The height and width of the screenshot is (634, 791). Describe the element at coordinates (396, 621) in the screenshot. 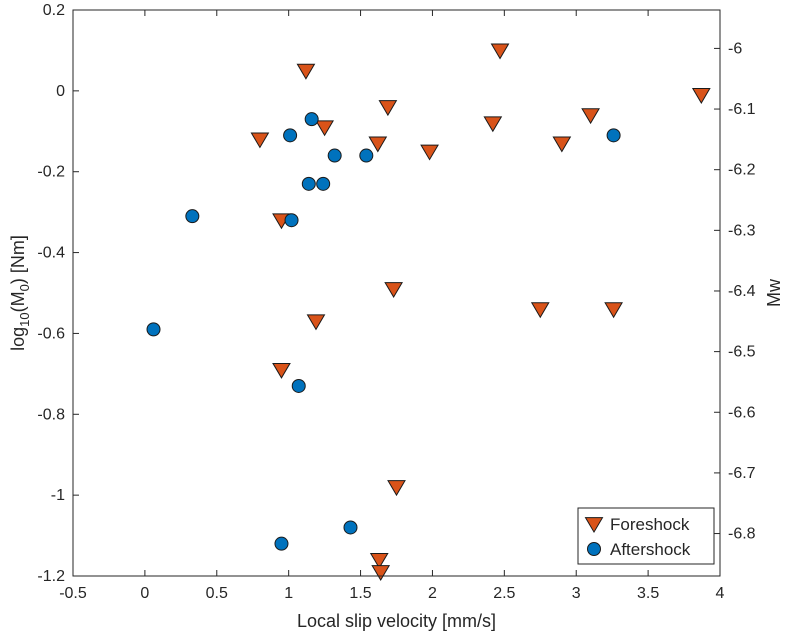

I see `x-axis-title: Local slip velocity [mm/s]` at that location.